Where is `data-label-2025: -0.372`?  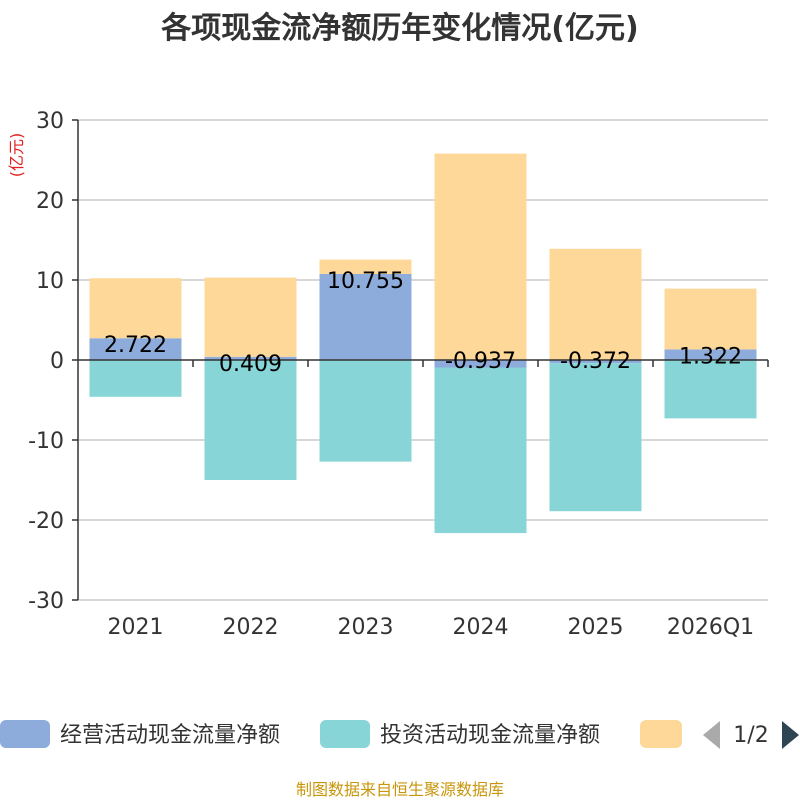 data-label-2025: -0.372 is located at coordinates (595, 361).